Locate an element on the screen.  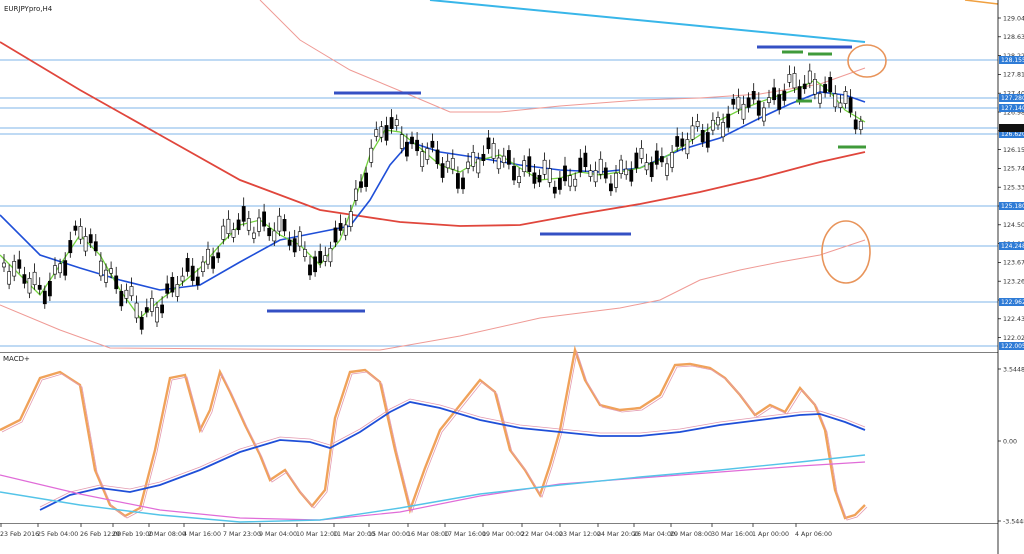
level-label: 126.620 is located at coordinates (1012, 134).